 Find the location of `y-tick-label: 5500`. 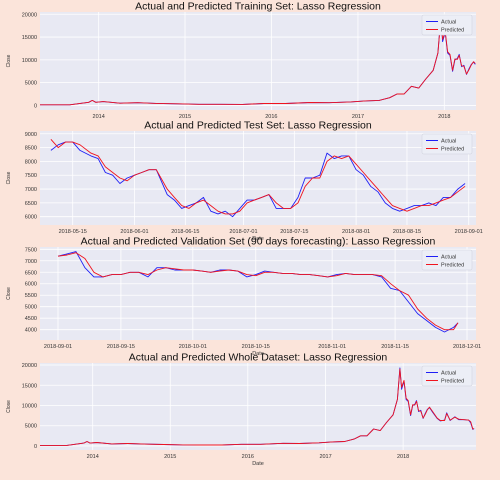

y-tick-label: 5500 is located at coordinates (31, 296).